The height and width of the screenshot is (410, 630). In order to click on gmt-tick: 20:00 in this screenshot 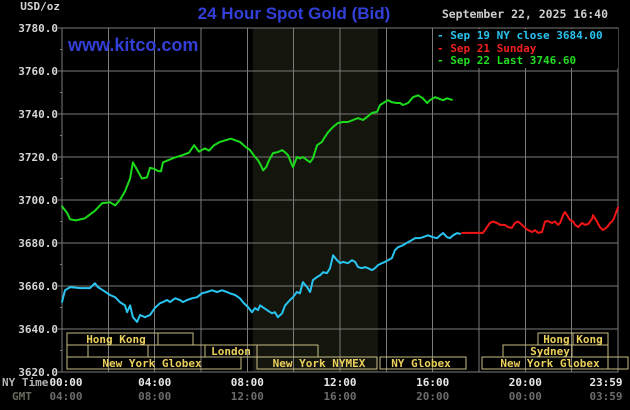, I will do `click(433, 396)`.